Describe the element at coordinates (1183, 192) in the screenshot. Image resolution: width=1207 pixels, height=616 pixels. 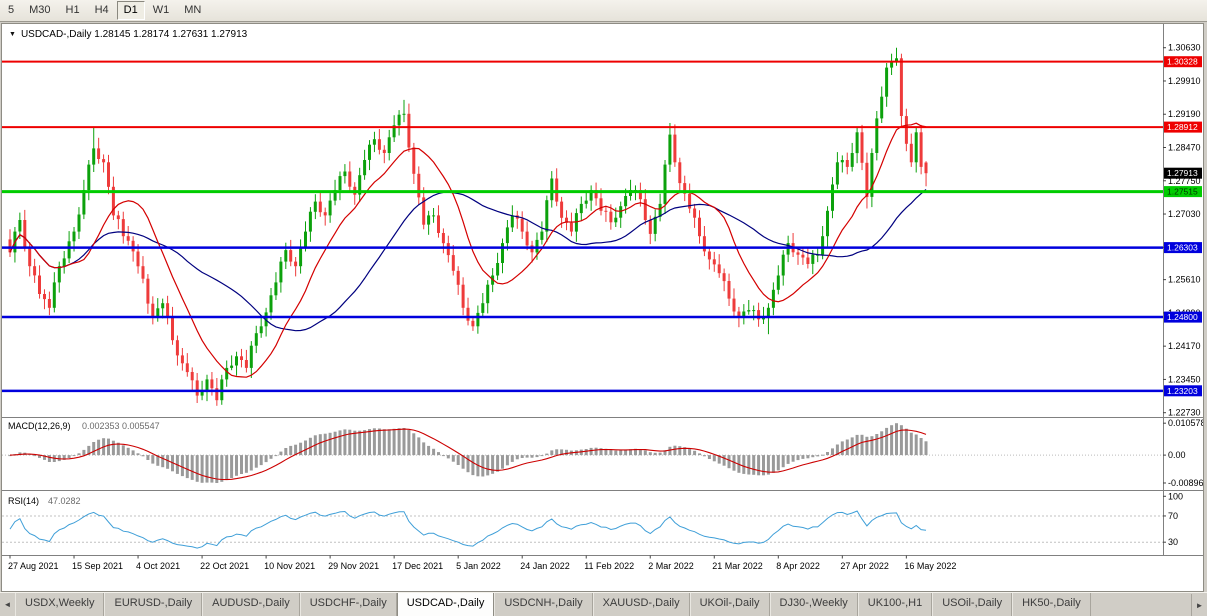
I see `price-badge: 1.27515` at that location.